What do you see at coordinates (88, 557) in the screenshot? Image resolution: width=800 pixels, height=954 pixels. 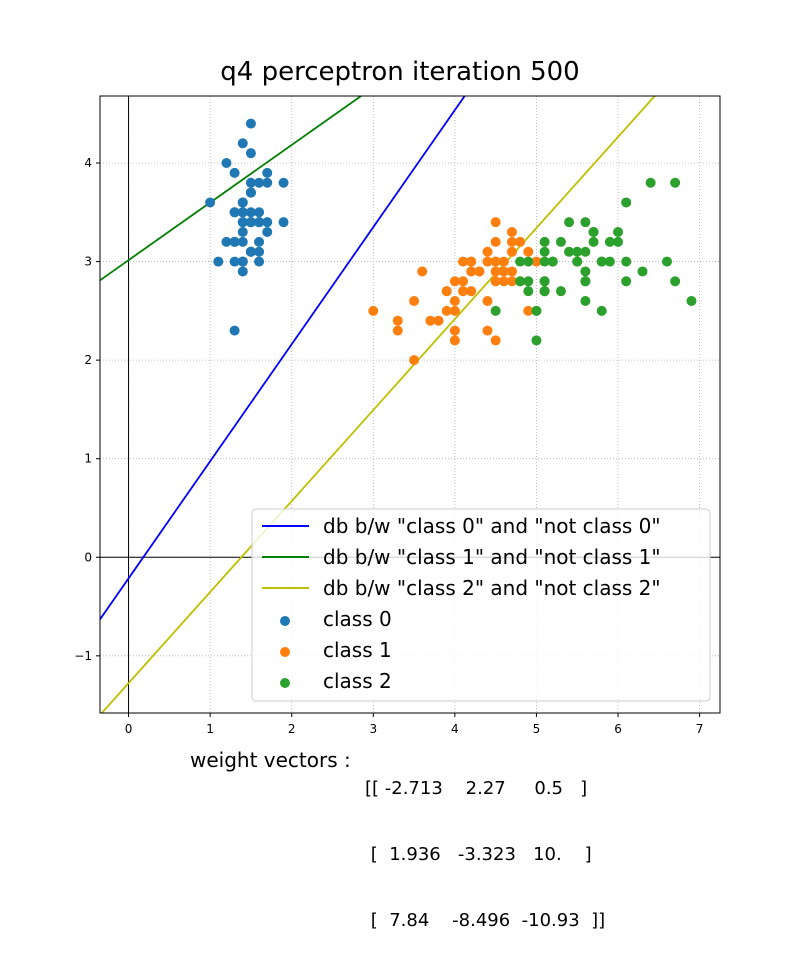 I see `y-tick-label: 0` at bounding box center [88, 557].